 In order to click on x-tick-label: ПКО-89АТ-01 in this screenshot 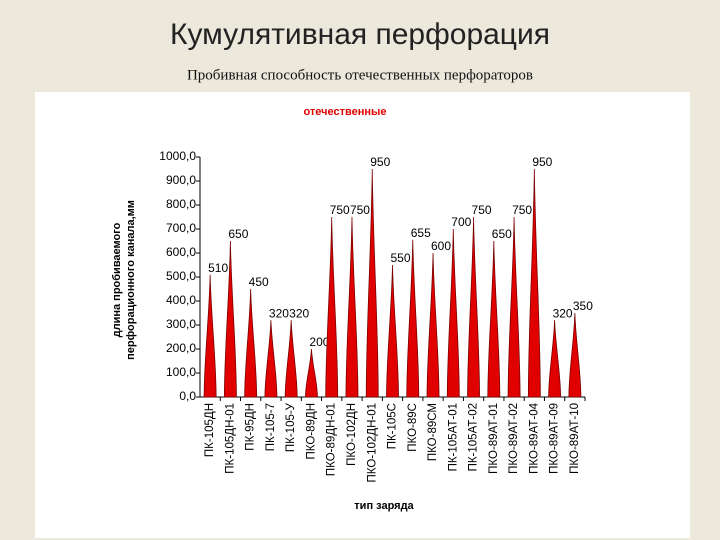, I will do `click(494, 438)`.